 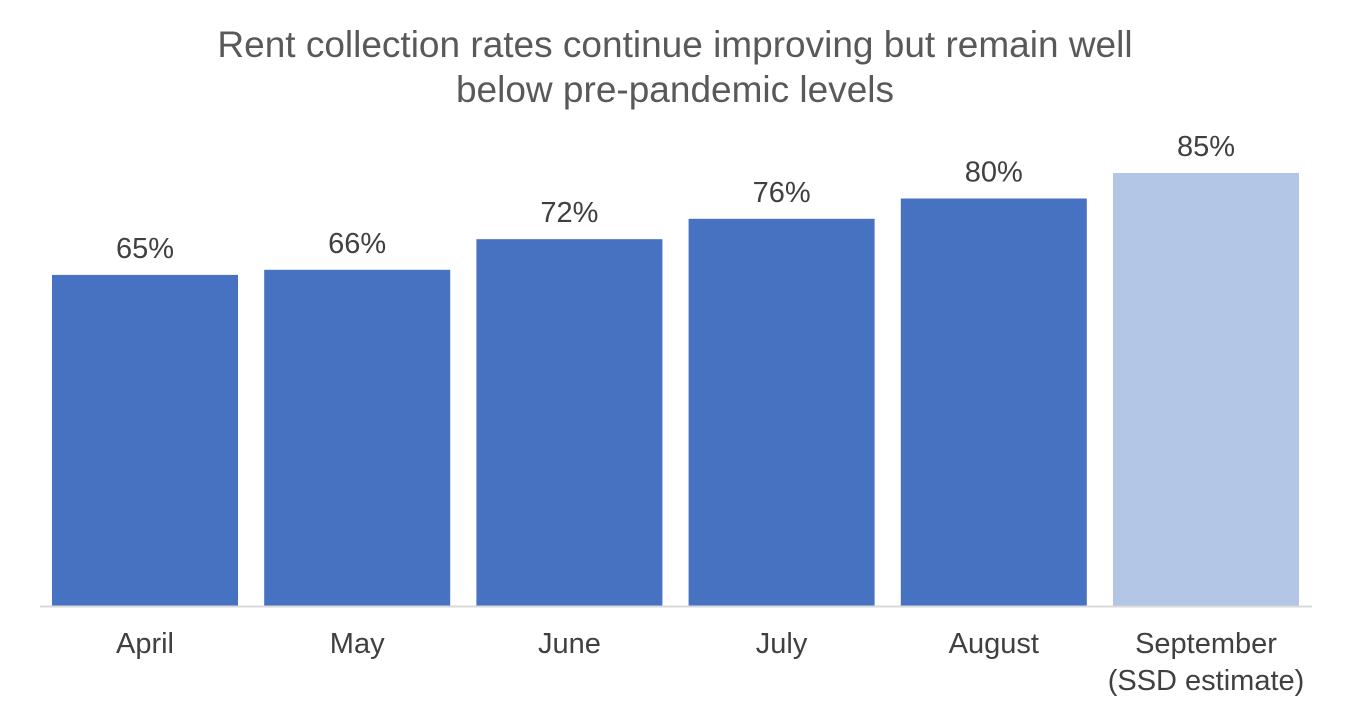 What do you see at coordinates (145, 249) in the screenshot?
I see `data-label-0: 65%` at bounding box center [145, 249].